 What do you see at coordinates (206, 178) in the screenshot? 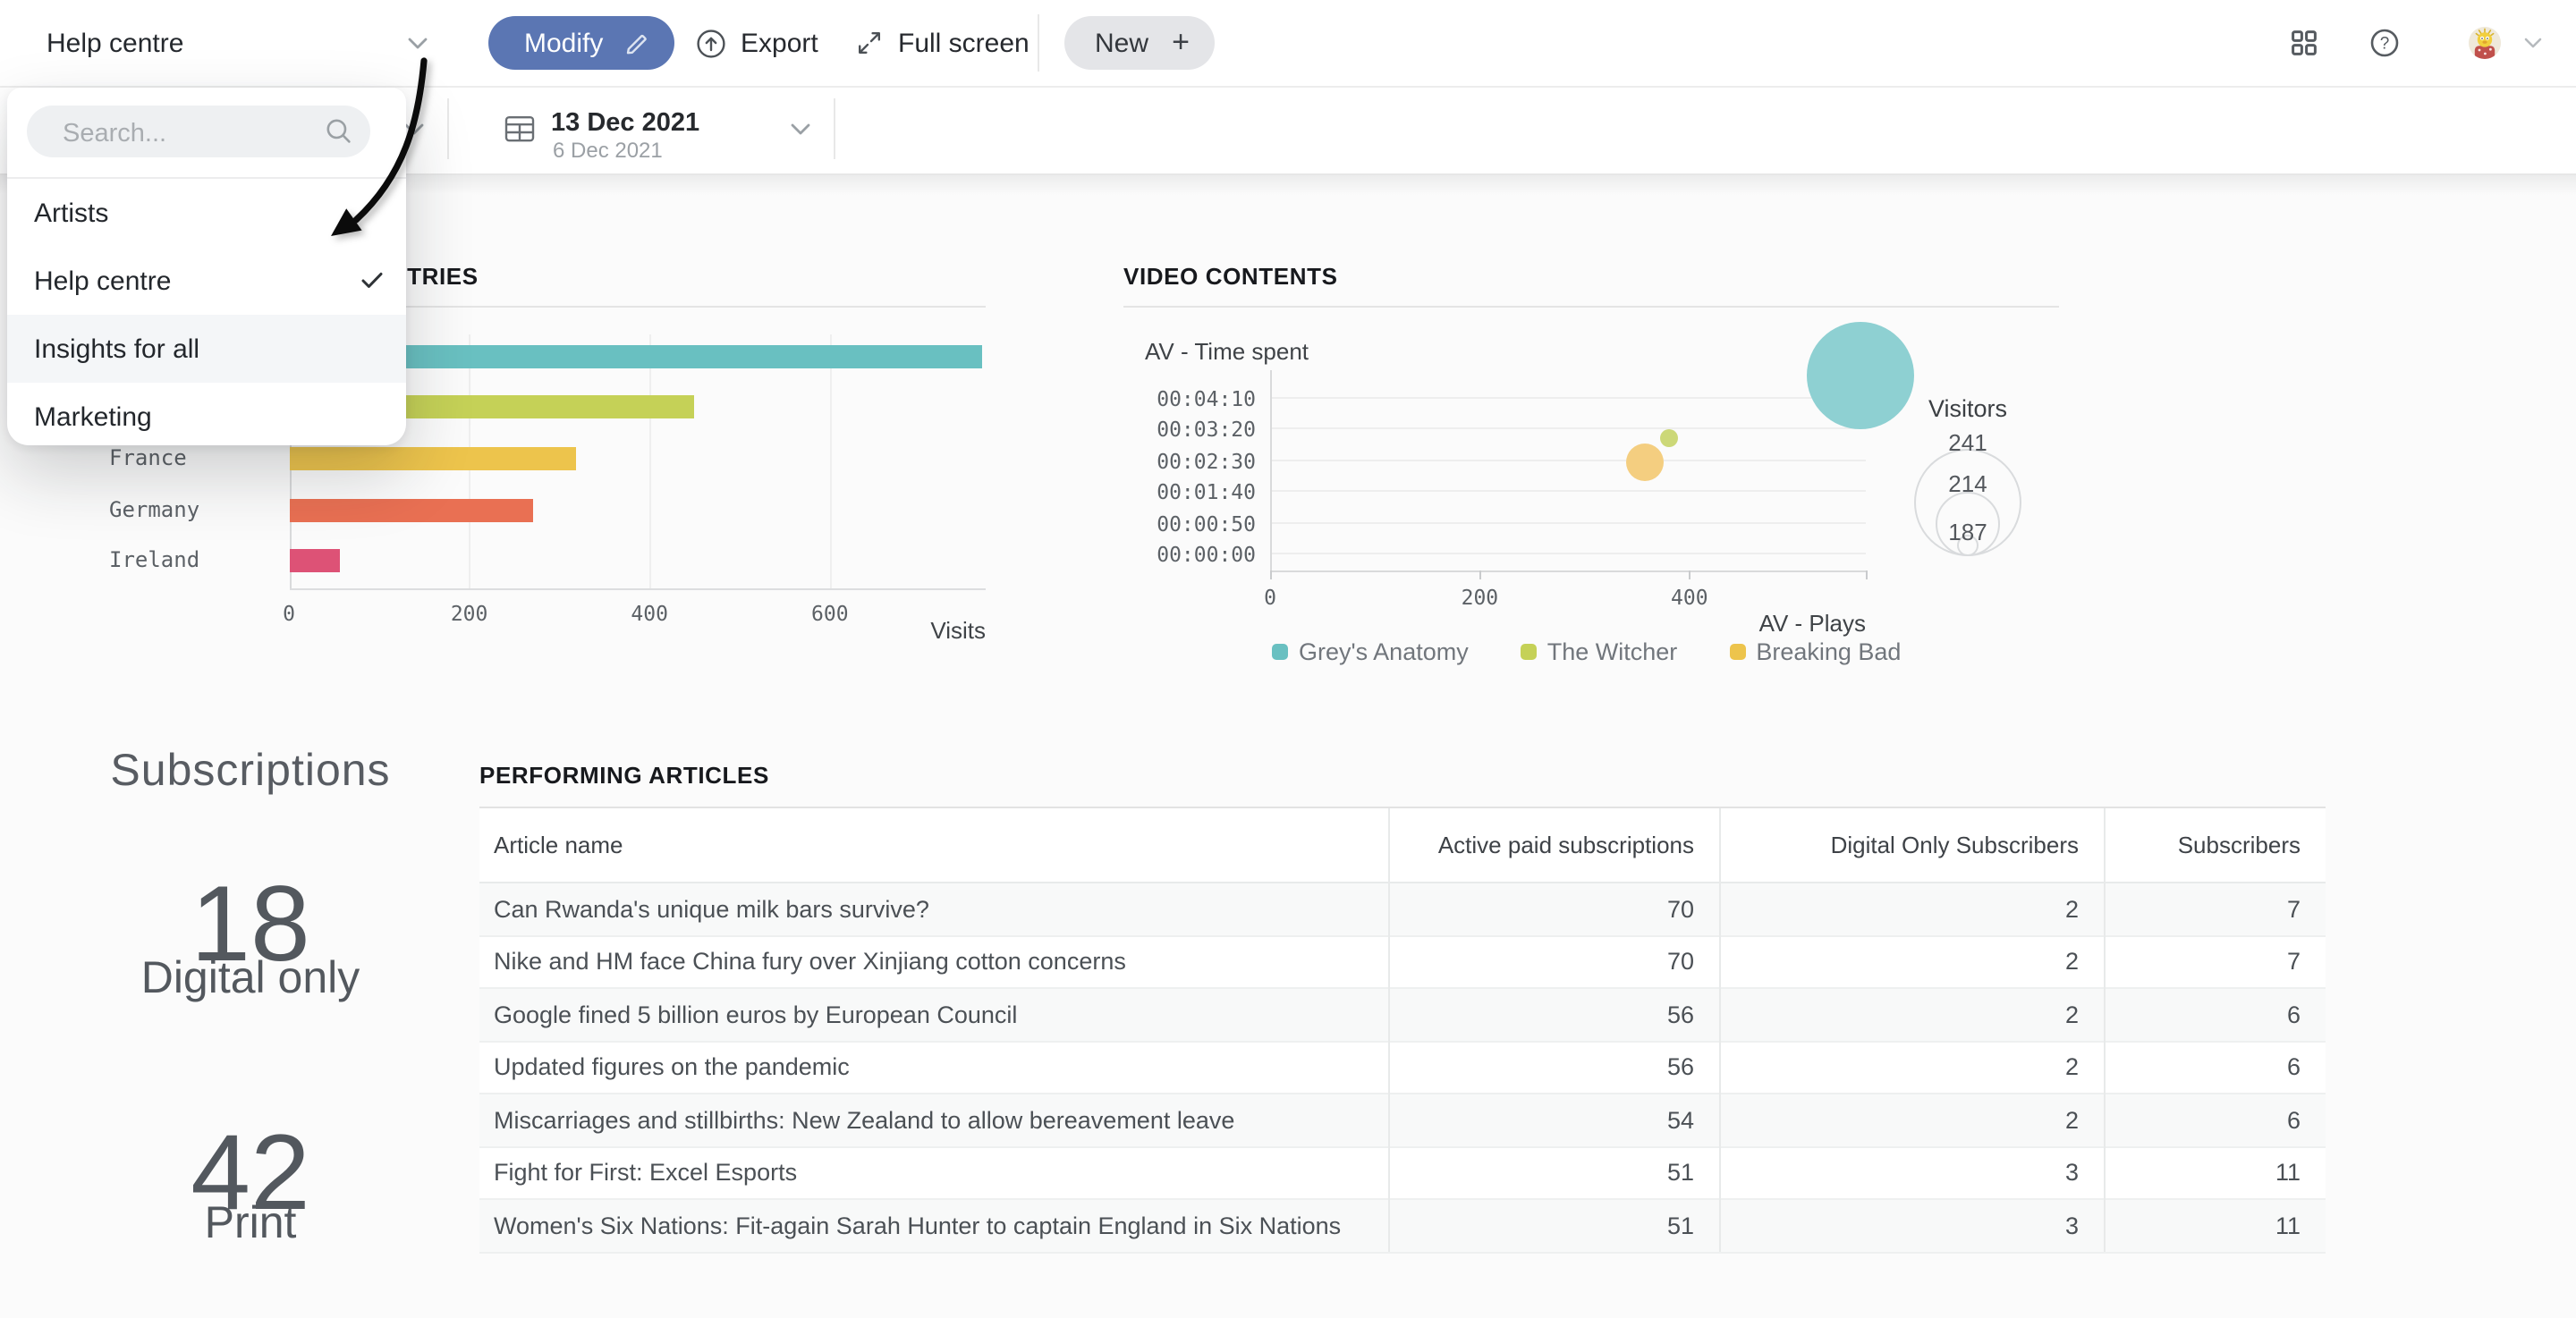
I see `dropdown-separator` at bounding box center [206, 178].